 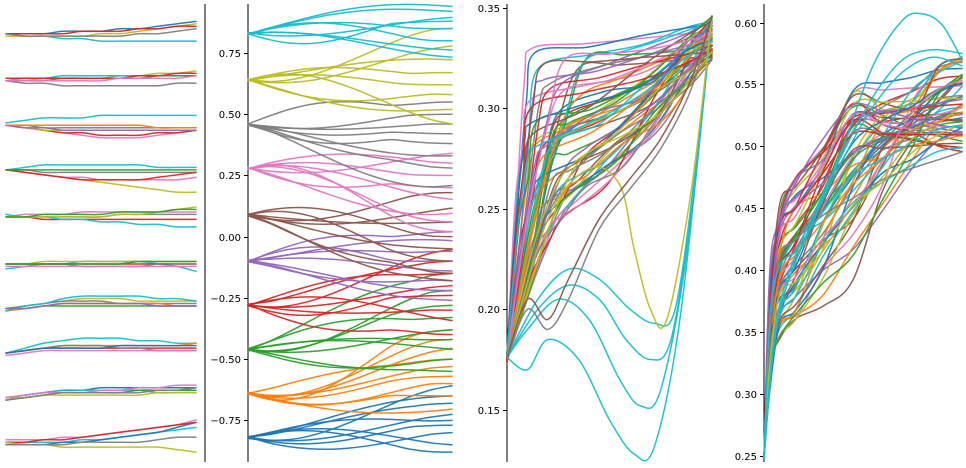 What do you see at coordinates (746, 209) in the screenshot?
I see `y-tick-label: 0.45` at bounding box center [746, 209].